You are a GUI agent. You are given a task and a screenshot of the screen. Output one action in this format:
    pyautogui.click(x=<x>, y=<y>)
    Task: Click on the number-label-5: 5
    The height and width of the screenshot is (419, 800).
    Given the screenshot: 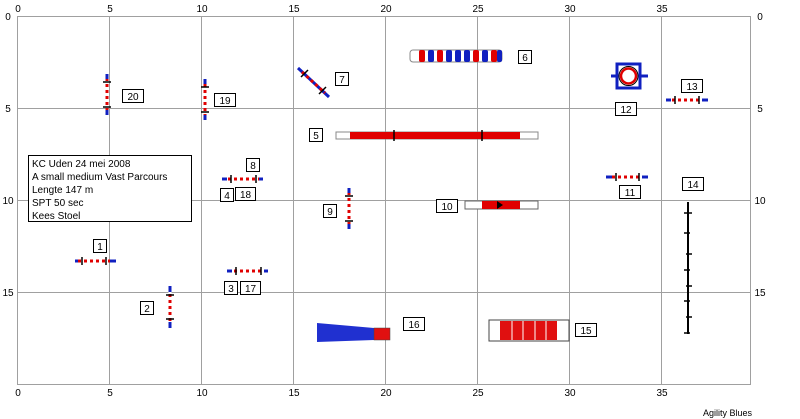 What is the action you would take?
    pyautogui.click(x=316, y=135)
    